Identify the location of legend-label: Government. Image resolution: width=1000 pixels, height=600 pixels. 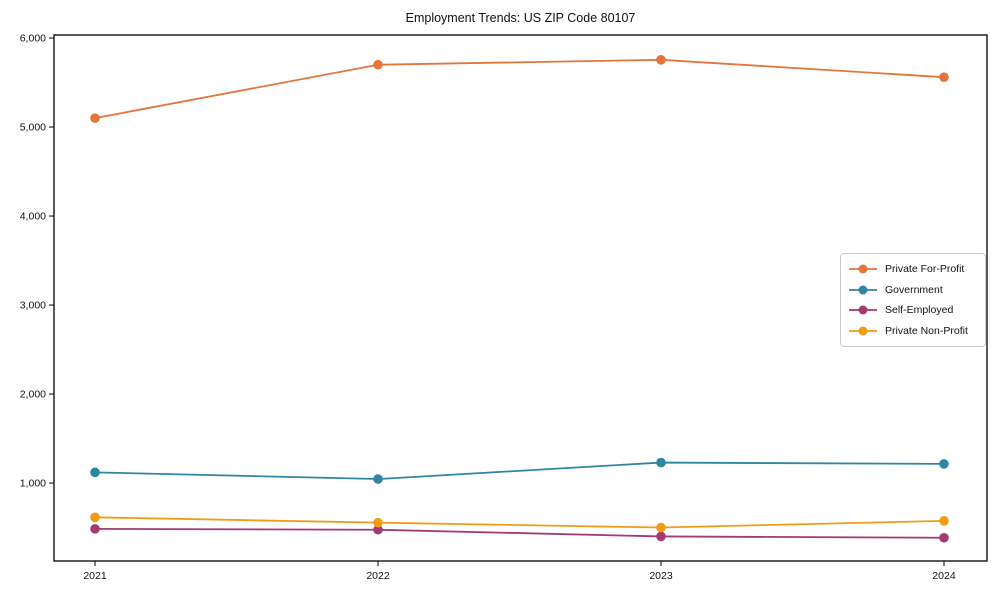
(914, 289).